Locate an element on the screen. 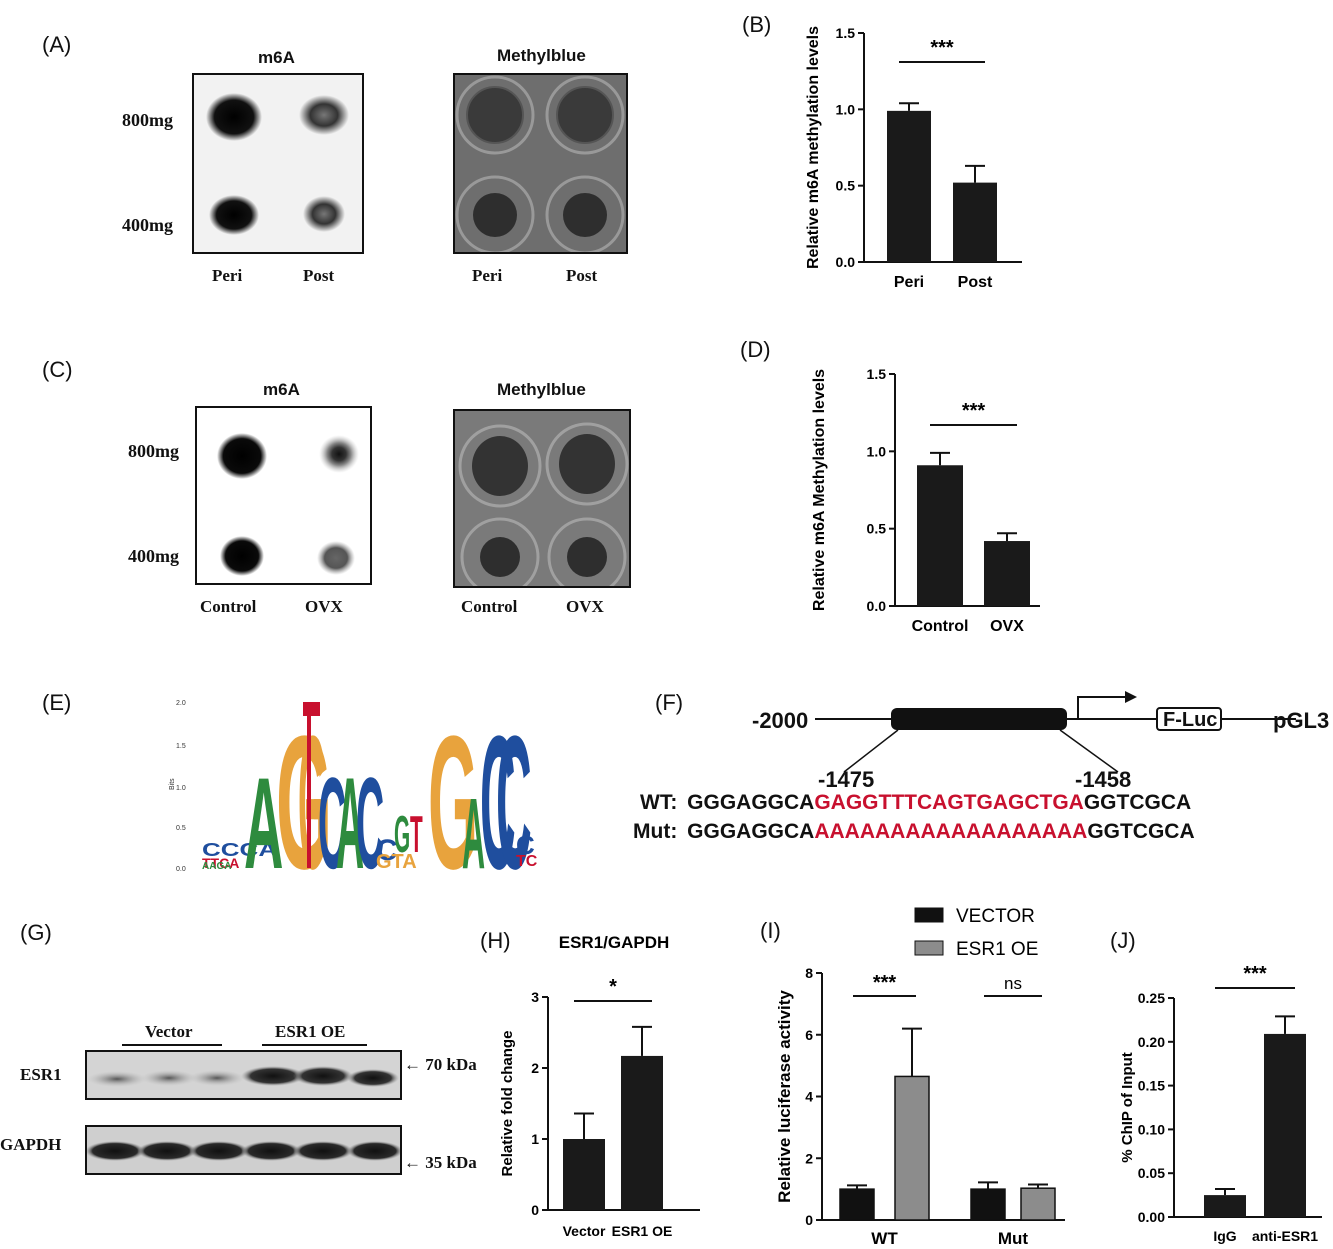  gapdh-western-blot is located at coordinates (244, 1150).